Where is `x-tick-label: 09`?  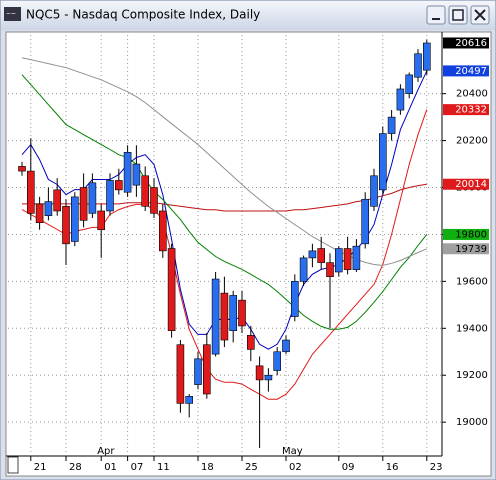
x-tick-label: 09 is located at coordinates (348, 467).